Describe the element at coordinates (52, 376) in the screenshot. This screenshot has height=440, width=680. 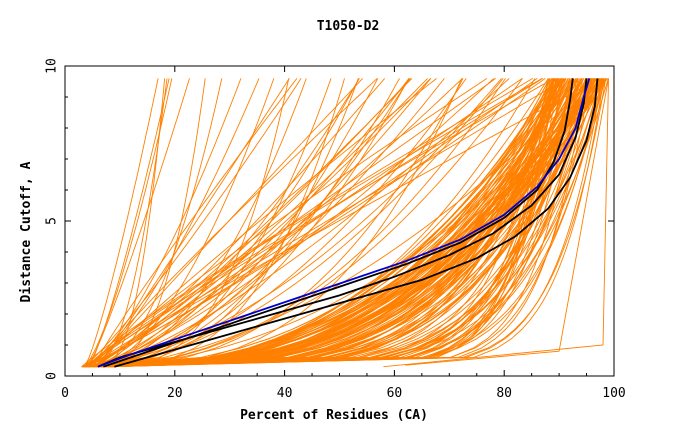
I see `y-tick-label: 0` at that location.